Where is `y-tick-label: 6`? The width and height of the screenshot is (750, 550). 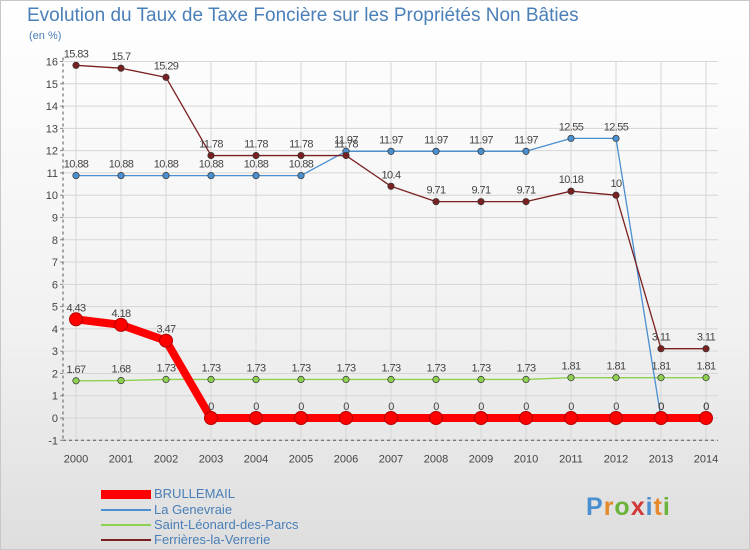
y-tick-label: 6 is located at coordinates (55, 285).